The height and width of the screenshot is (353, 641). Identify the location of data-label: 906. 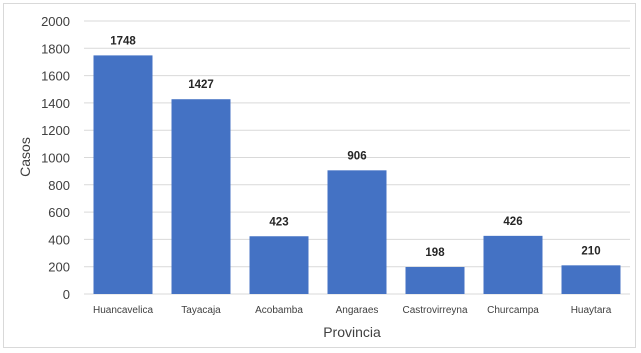
(356, 156).